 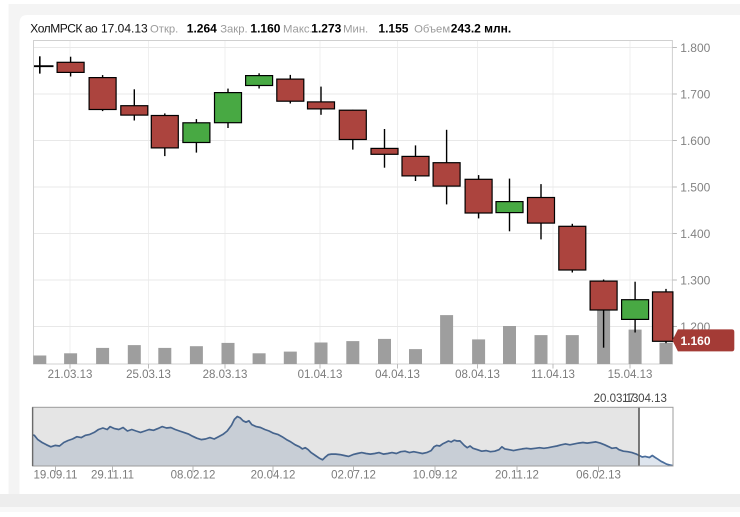 I want to click on svg-text: 1.500, so click(x=695, y=187).